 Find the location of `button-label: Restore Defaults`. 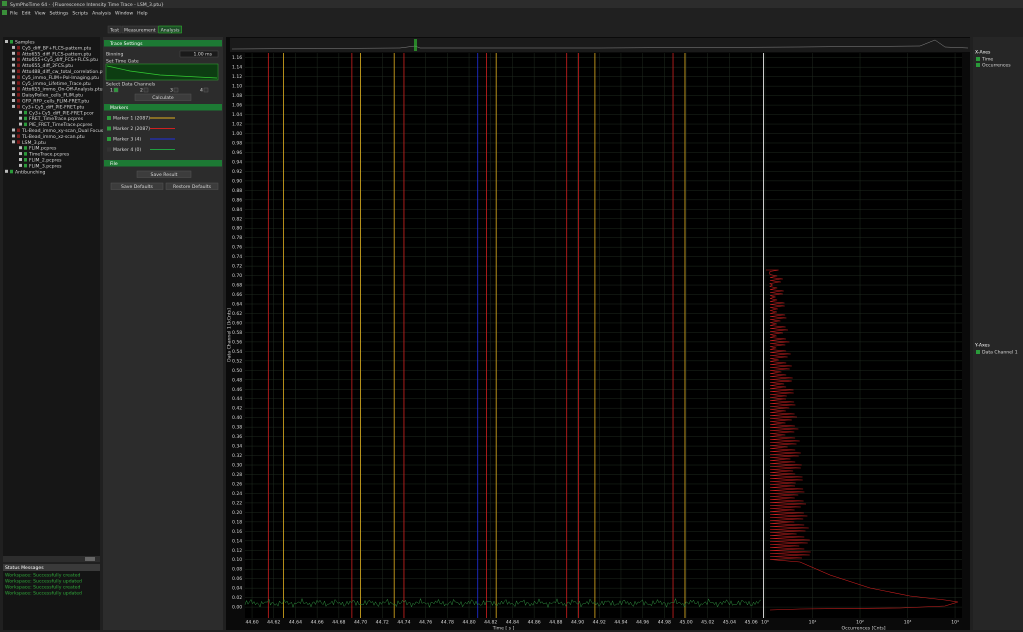

button-label: Restore Defaults is located at coordinates (192, 187).